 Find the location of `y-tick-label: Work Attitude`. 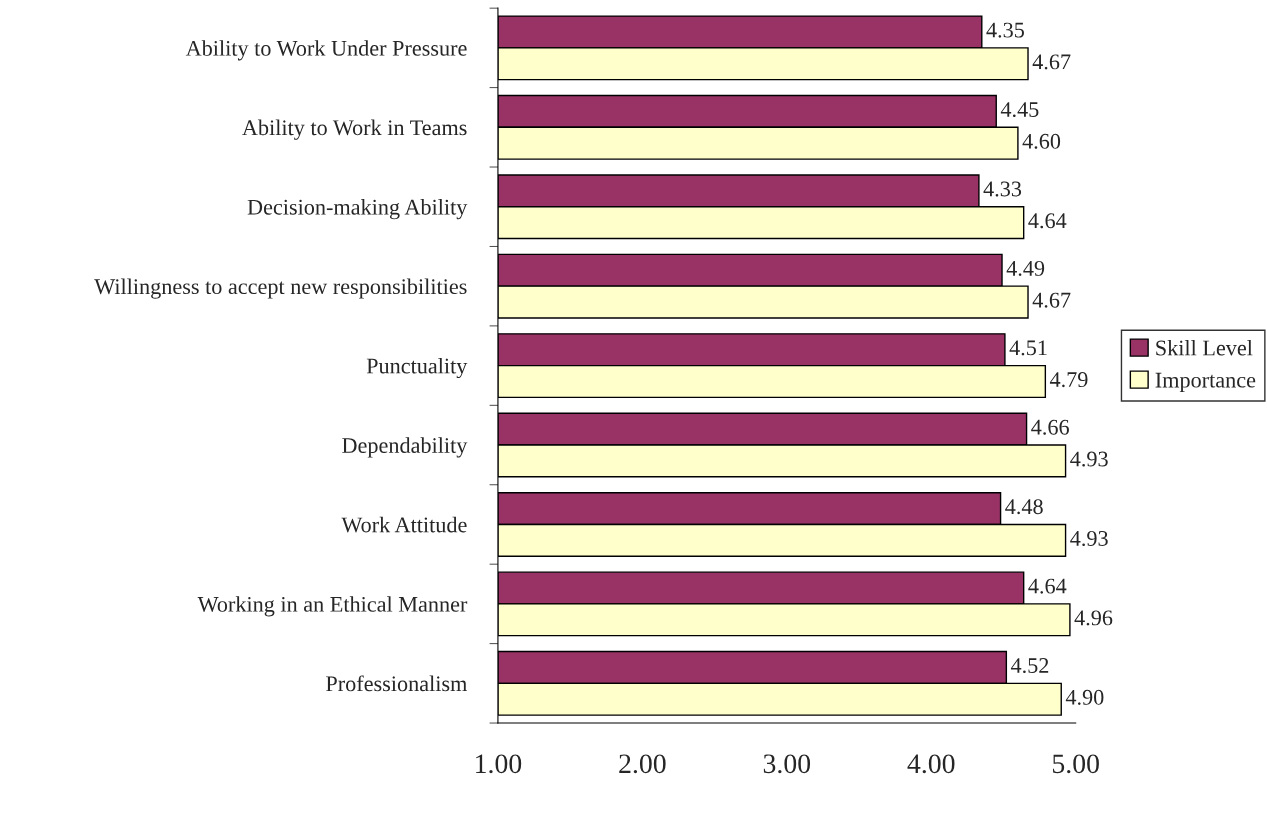

y-tick-label: Work Attitude is located at coordinates (404, 524).